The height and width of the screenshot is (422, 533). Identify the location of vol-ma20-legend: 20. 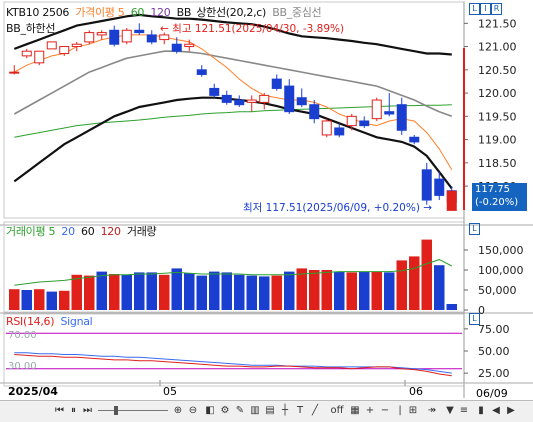
(68, 231).